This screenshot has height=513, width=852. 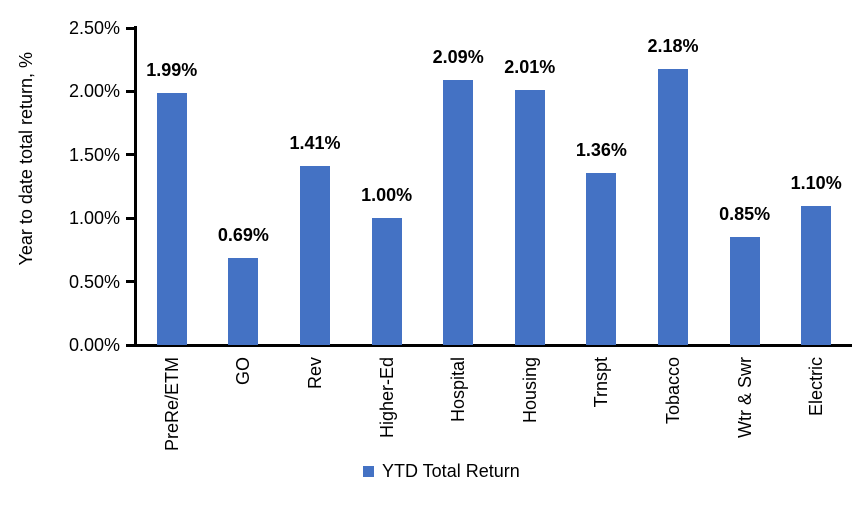 I want to click on bar-housing, so click(x=529, y=217).